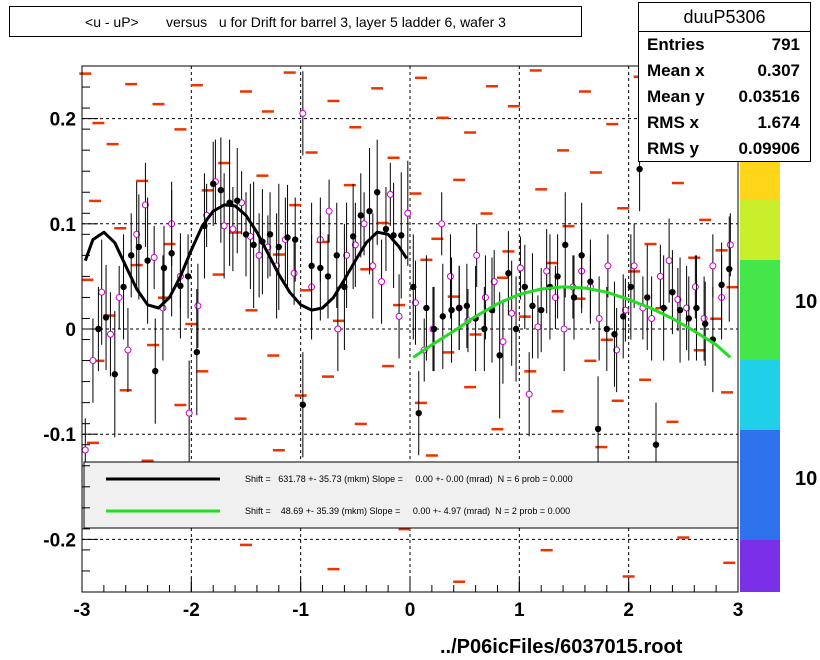 The height and width of the screenshot is (660, 820). What do you see at coordinates (59, 435) in the screenshot?
I see `y-tick-label: -0.1` at bounding box center [59, 435].